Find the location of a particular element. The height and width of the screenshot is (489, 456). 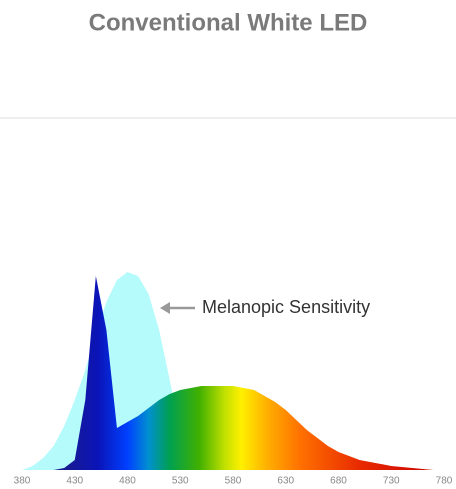

x-tick-label: 530 is located at coordinates (180, 481).